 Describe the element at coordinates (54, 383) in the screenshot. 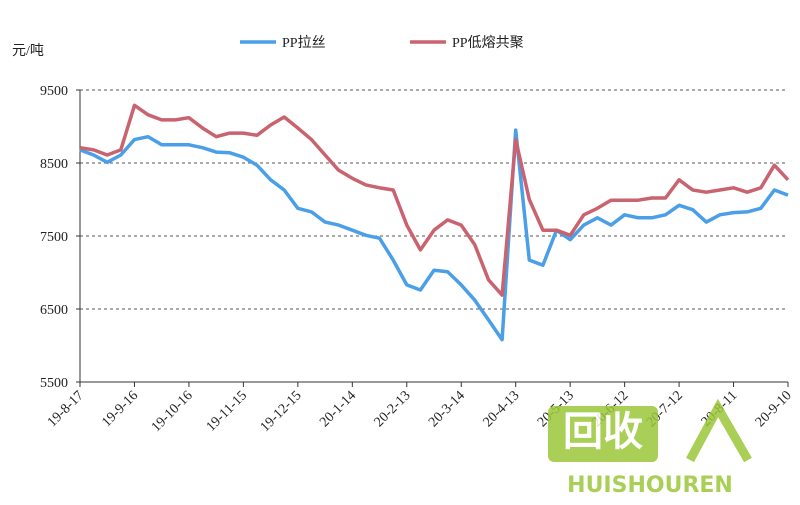

I see `y-tick-label: 5500` at that location.